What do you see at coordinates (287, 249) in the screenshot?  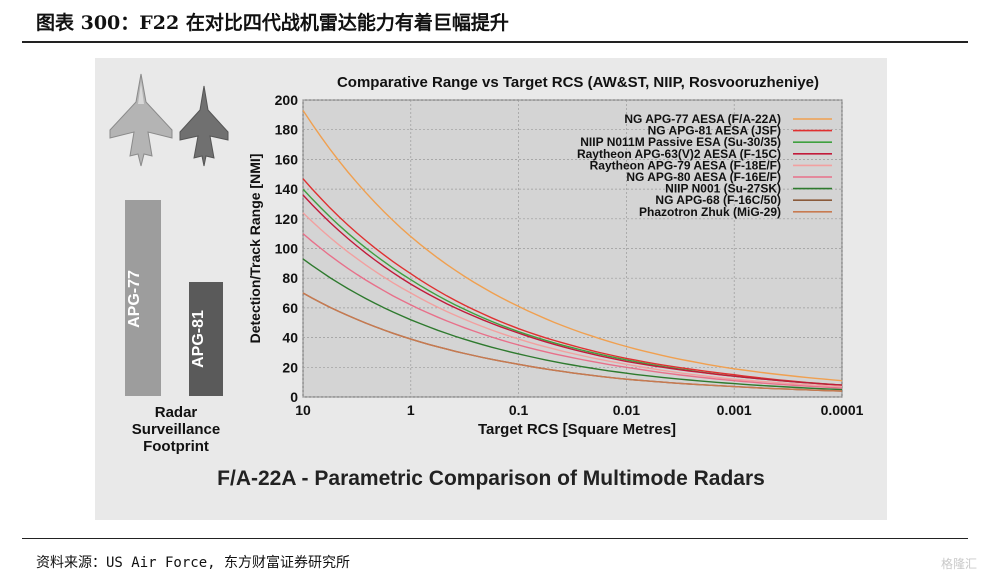 I see `y-tick-label: 100` at bounding box center [287, 249].